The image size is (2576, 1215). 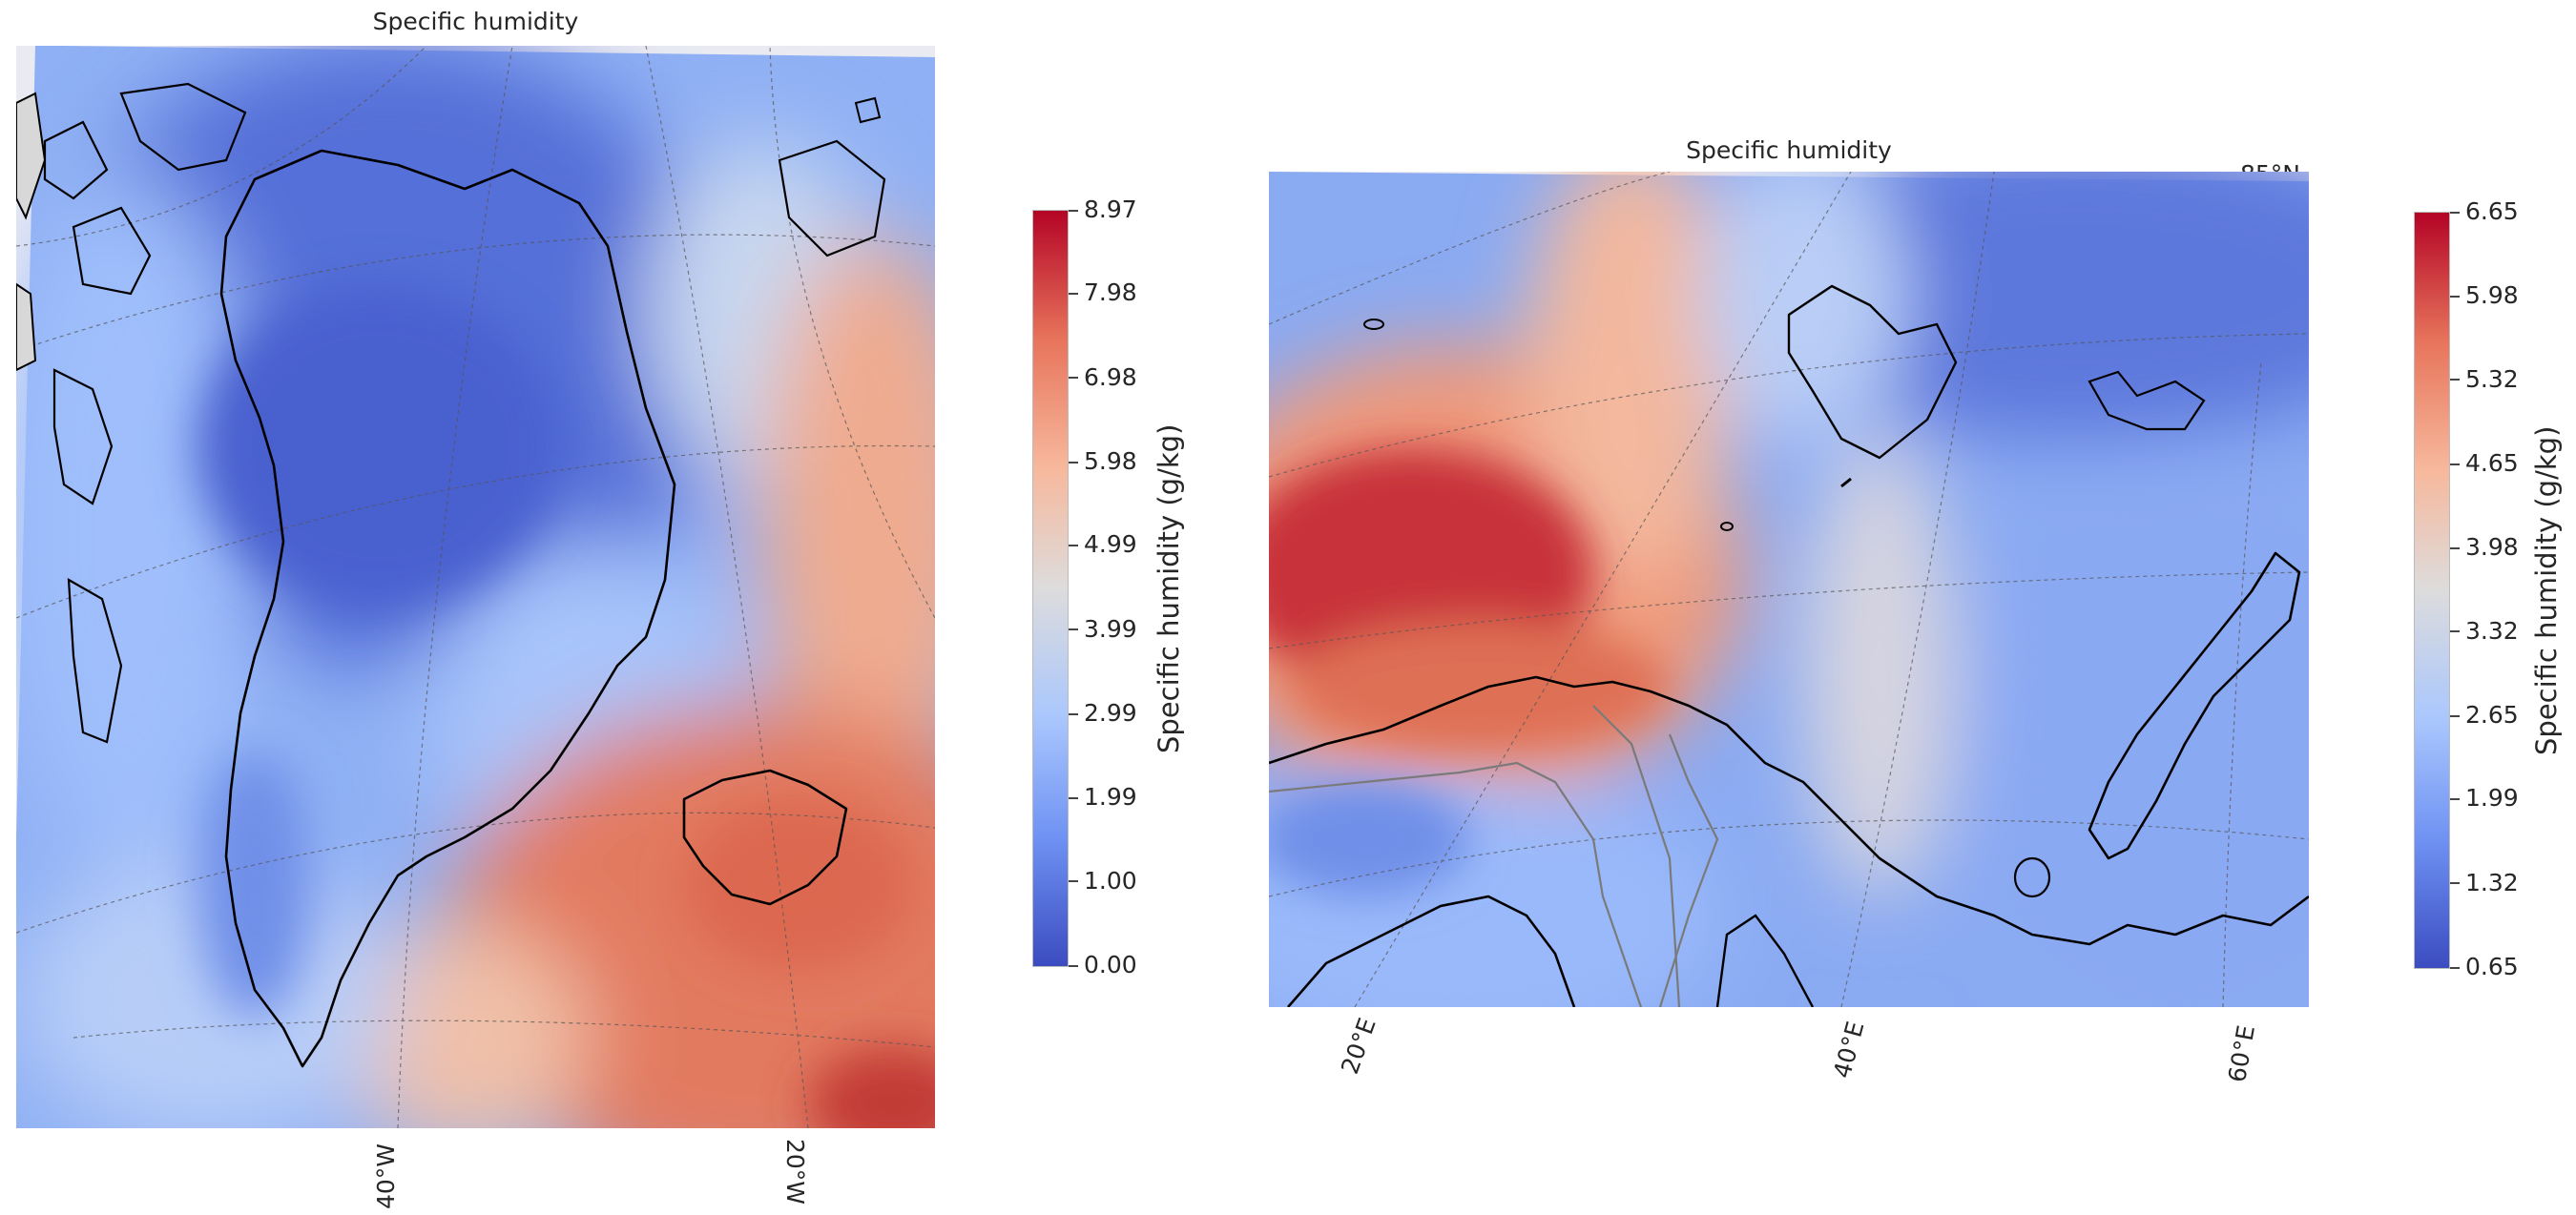 I want to click on colorbar-tick-label: 2.65, so click(x=2484, y=715).